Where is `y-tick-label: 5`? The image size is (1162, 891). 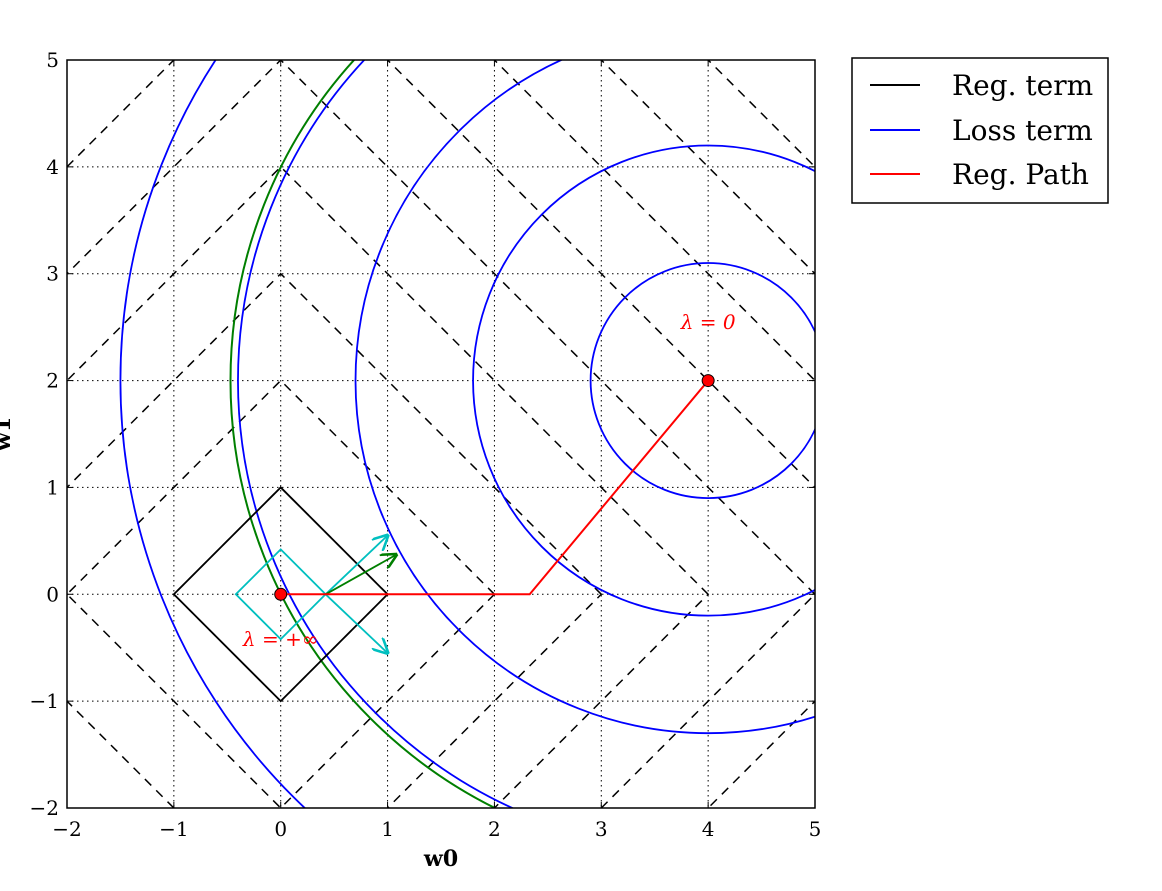 y-tick-label: 5 is located at coordinates (52, 60).